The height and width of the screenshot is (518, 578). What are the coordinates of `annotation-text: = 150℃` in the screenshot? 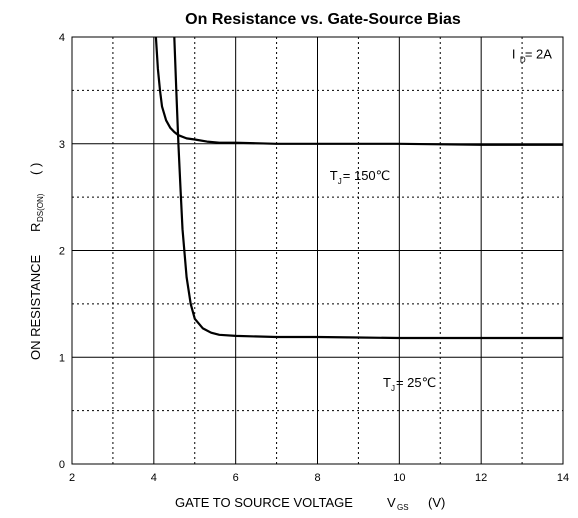 It's located at (367, 175).